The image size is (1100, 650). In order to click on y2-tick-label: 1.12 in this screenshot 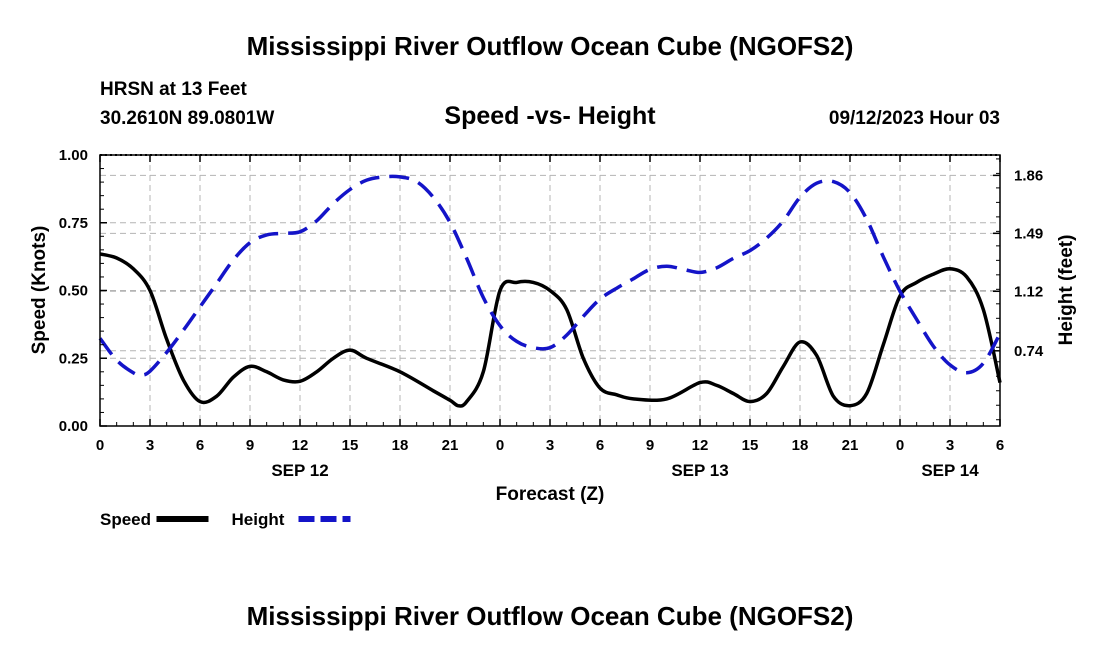, I will do `click(1028, 291)`.